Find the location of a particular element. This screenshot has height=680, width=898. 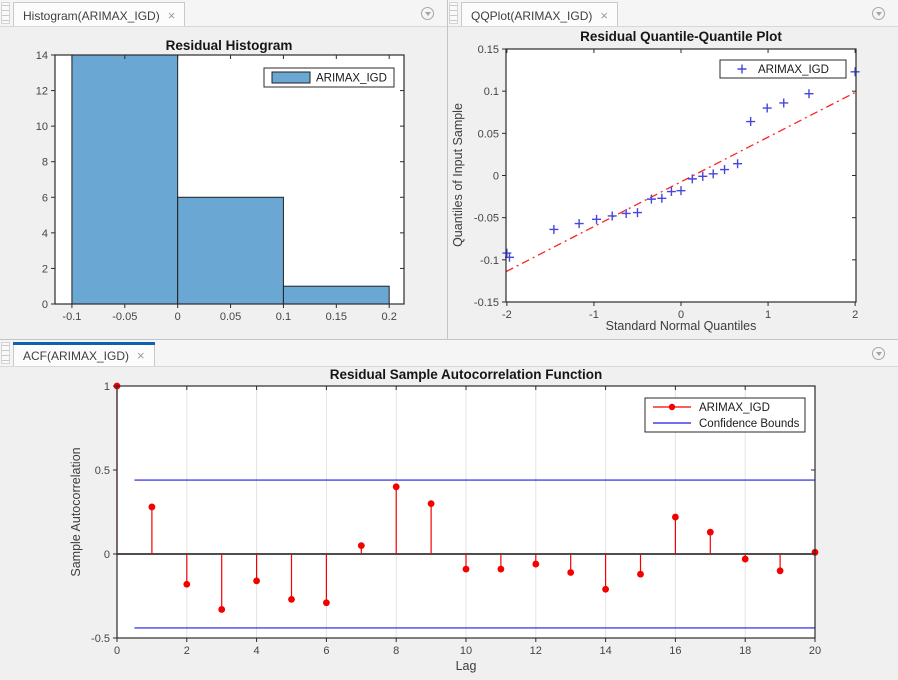

svg-text: 16 is located at coordinates (675, 651).